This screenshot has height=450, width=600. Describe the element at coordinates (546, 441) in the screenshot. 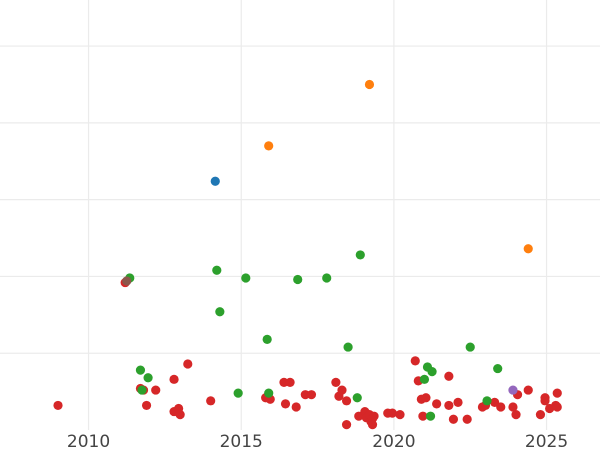

I see `x-tick-label: 2025` at that location.